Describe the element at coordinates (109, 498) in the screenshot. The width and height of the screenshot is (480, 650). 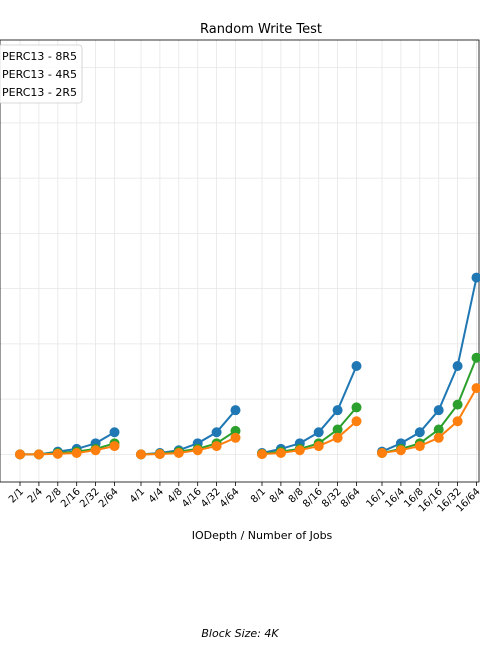
I see `x-tick-label: 2/64` at that location.